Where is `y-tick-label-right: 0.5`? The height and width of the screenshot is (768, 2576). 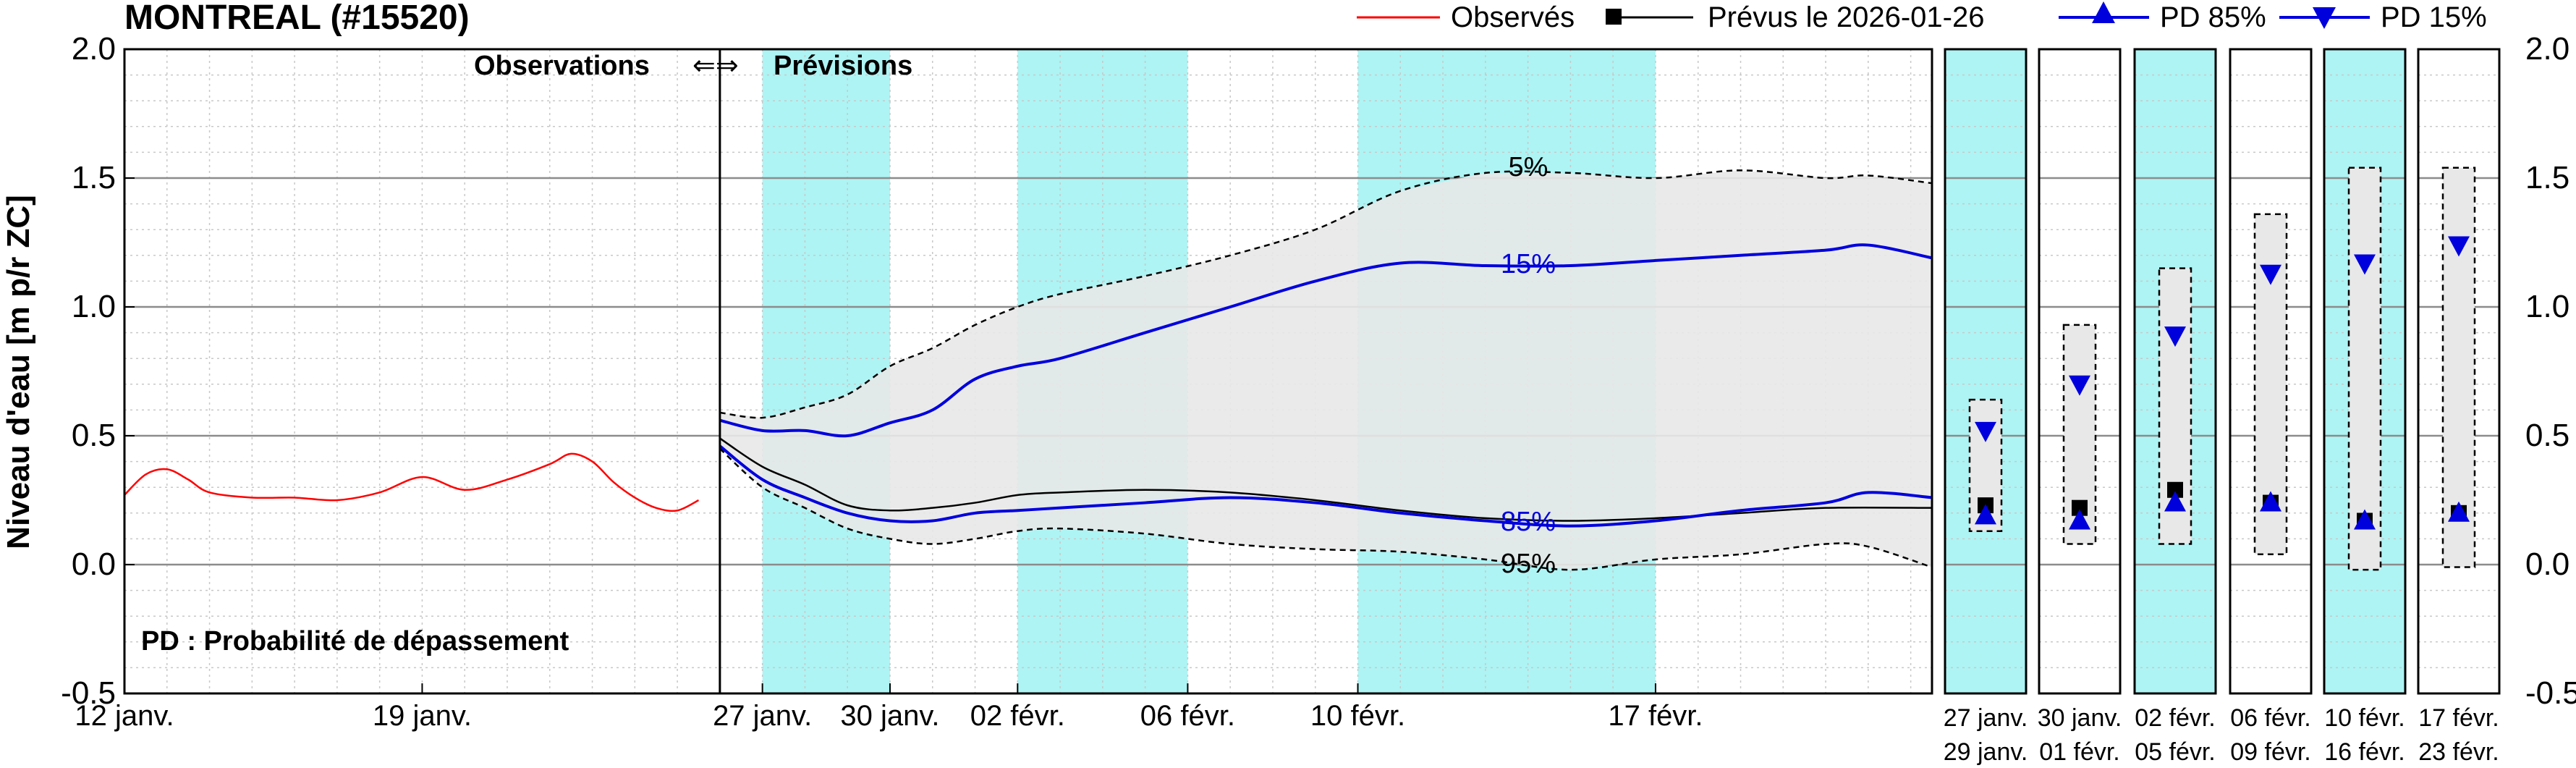 y-tick-label-right: 0.5 is located at coordinates (2547, 436).